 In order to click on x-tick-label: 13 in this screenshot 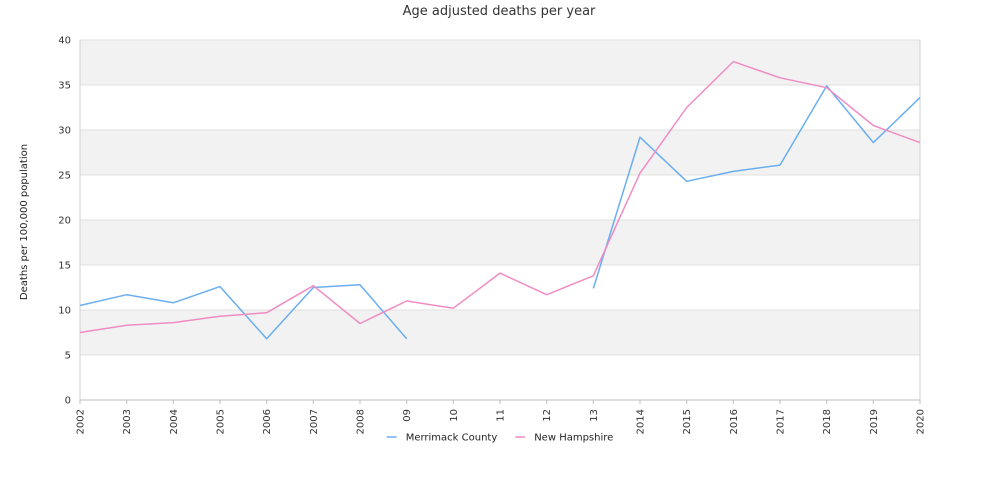, I will do `click(594, 415)`.